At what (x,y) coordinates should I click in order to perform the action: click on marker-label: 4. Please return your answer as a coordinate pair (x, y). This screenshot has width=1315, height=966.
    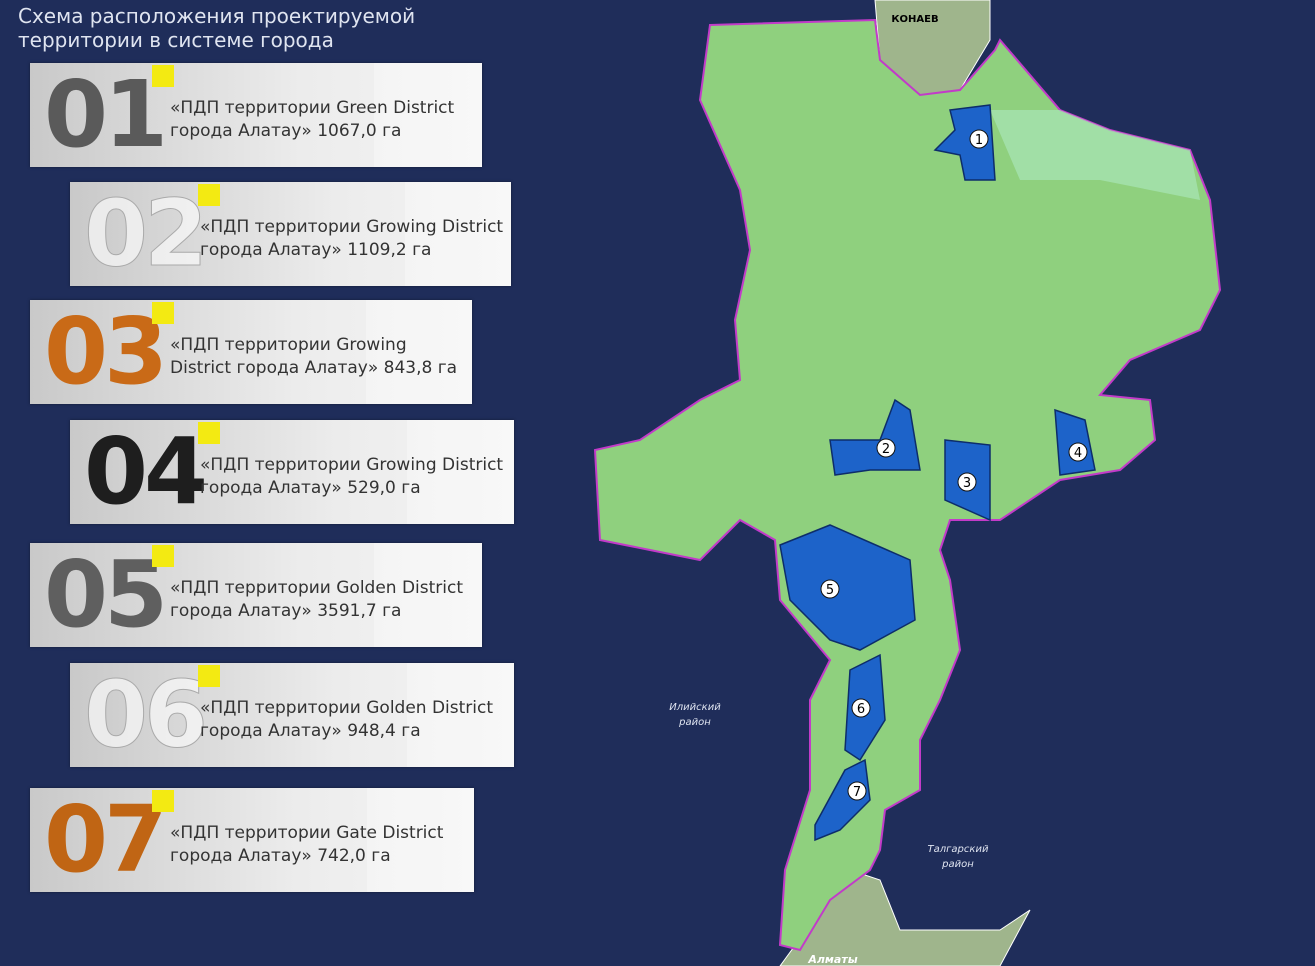
    Looking at the image, I should click on (1078, 453).